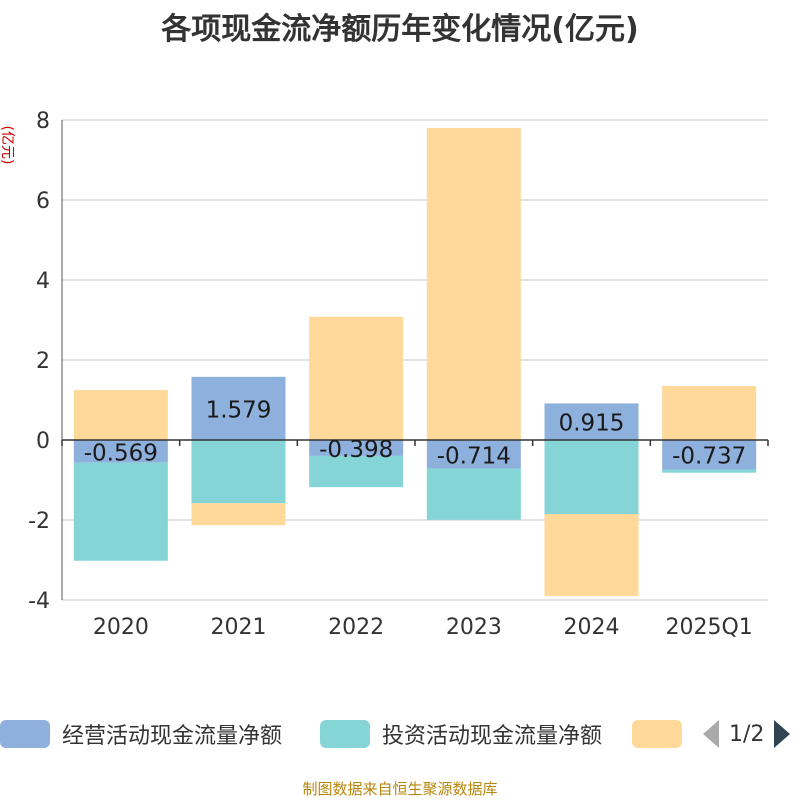 Image resolution: width=800 pixels, height=800 pixels. What do you see at coordinates (43, 361) in the screenshot?
I see `y-tick-label: 2` at bounding box center [43, 361].